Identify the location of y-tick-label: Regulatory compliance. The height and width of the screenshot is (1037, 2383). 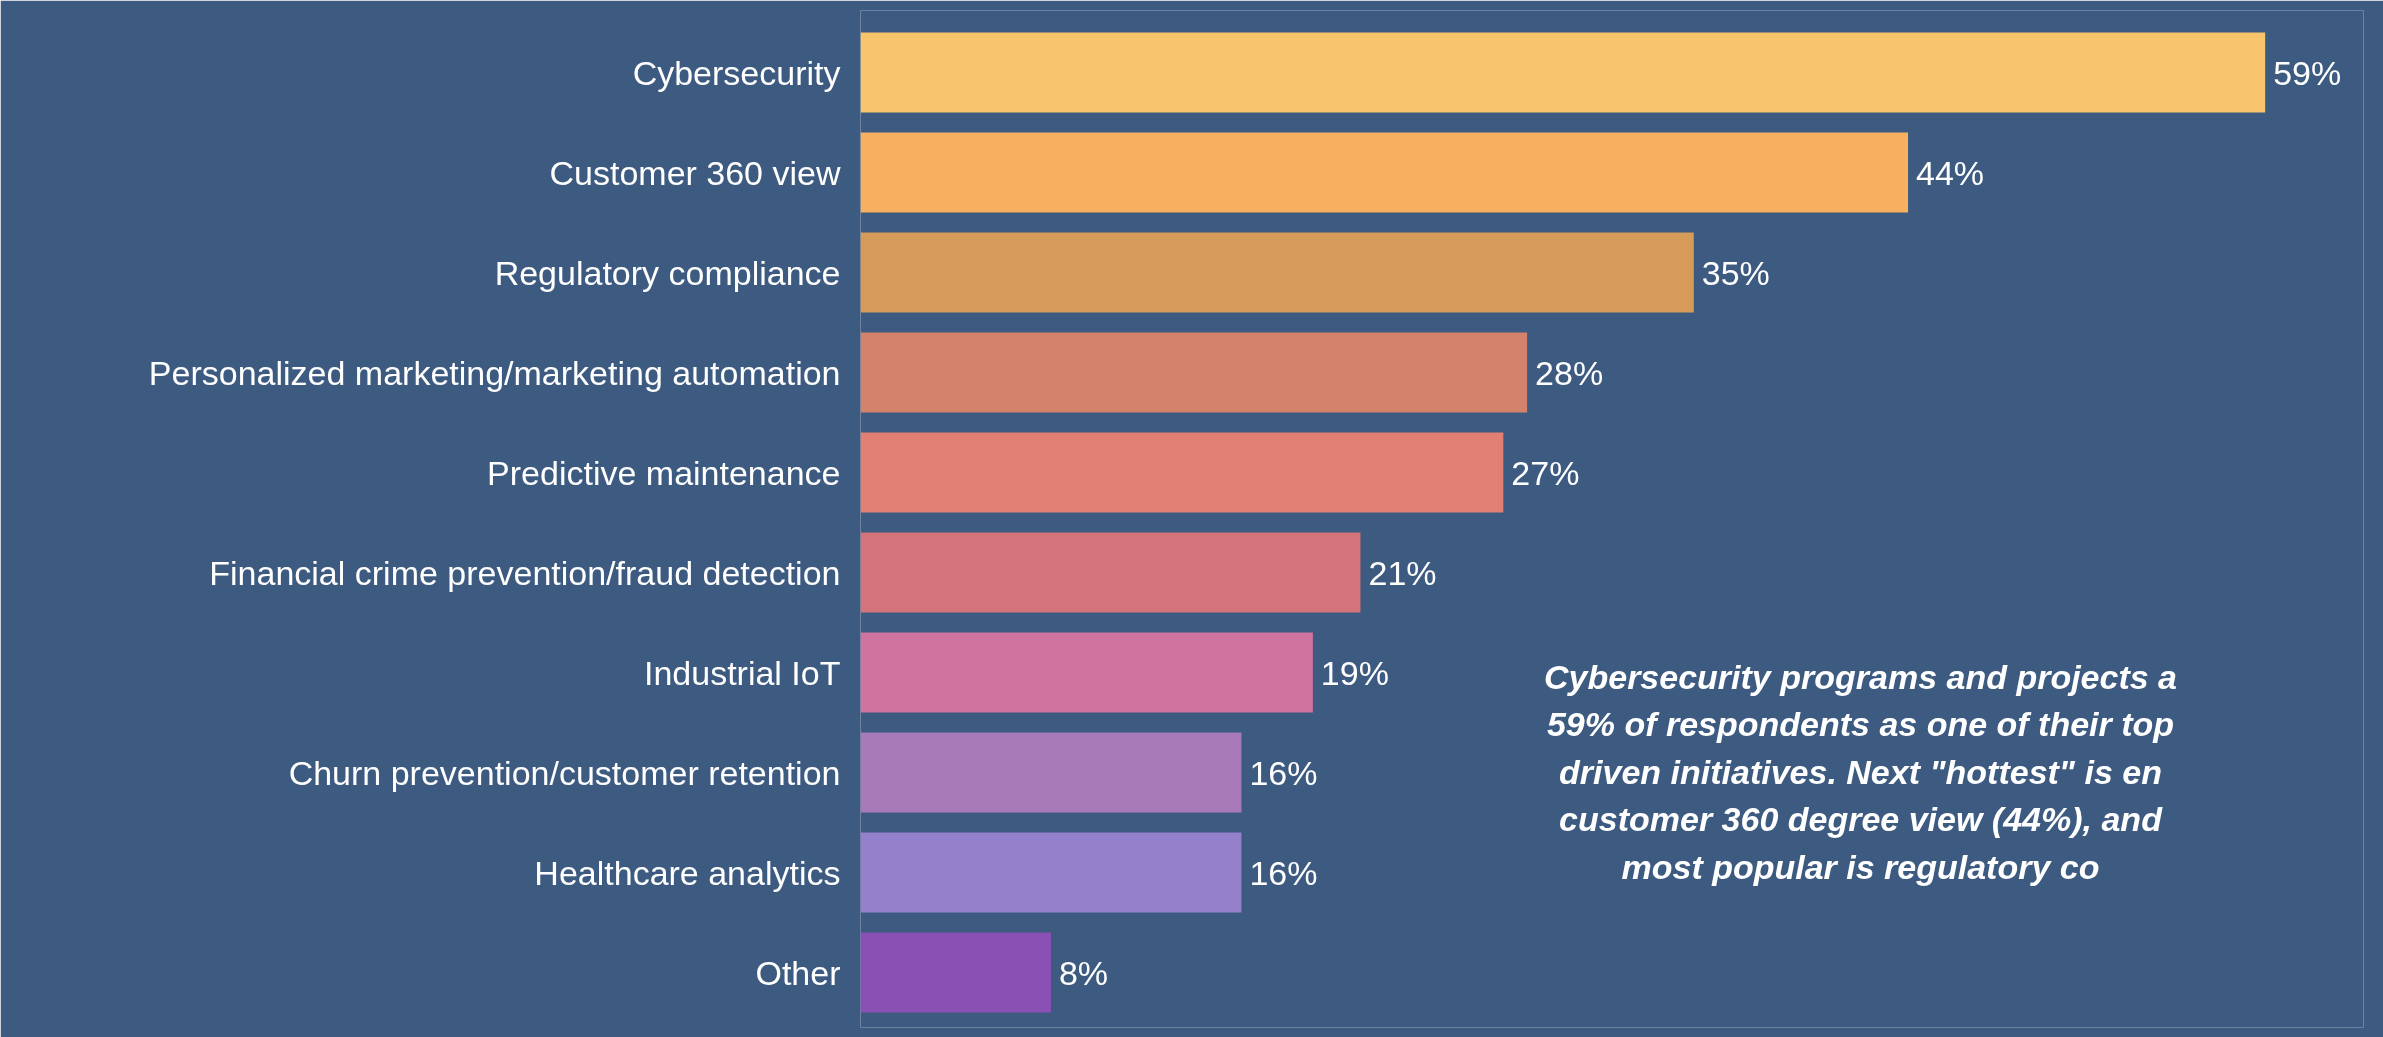
(667, 272).